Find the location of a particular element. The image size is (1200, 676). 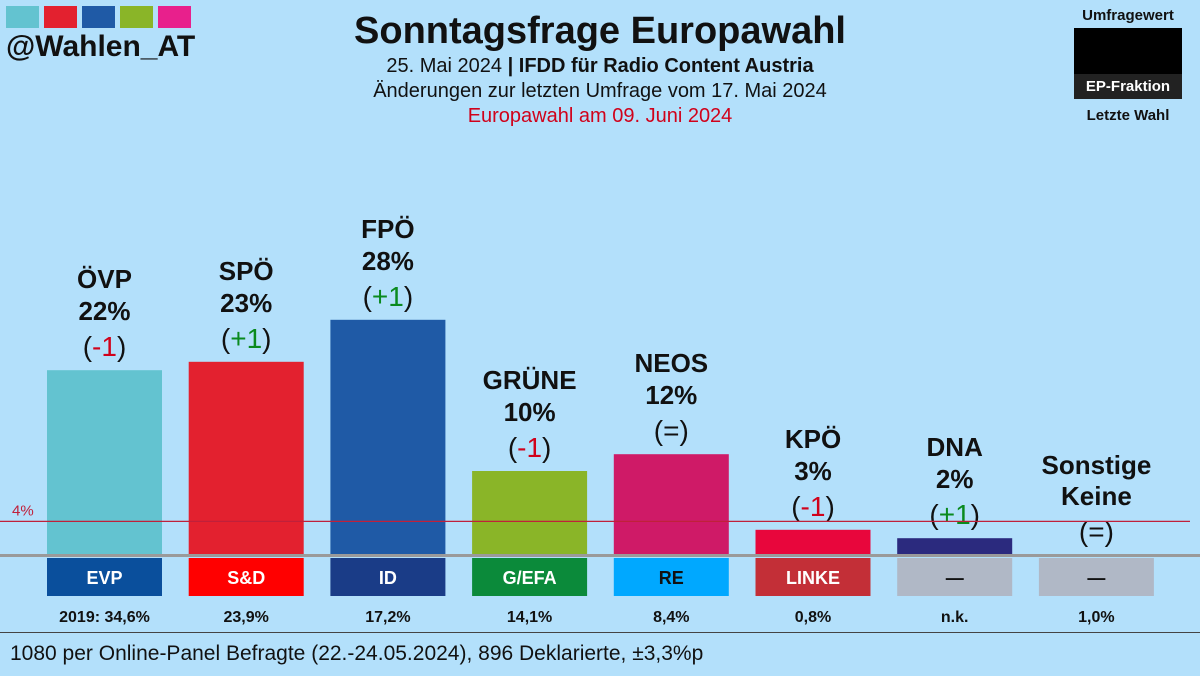

ep-group-label-2: ID is located at coordinates (388, 578).